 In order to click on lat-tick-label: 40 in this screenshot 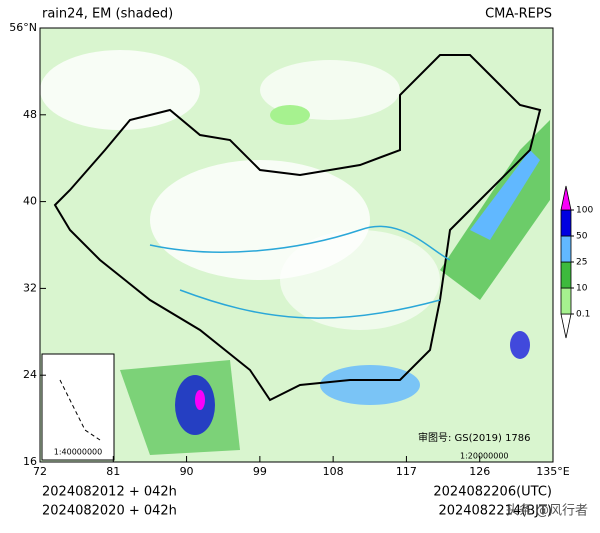, I will do `click(30, 201)`.